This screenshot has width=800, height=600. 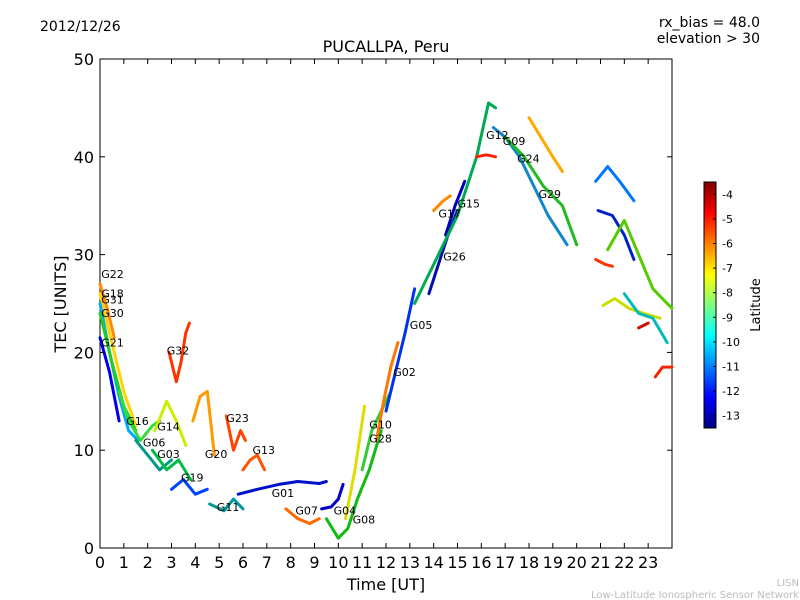 What do you see at coordinates (386, 562) in the screenshot?
I see `x-tick-label: 12` at bounding box center [386, 562].